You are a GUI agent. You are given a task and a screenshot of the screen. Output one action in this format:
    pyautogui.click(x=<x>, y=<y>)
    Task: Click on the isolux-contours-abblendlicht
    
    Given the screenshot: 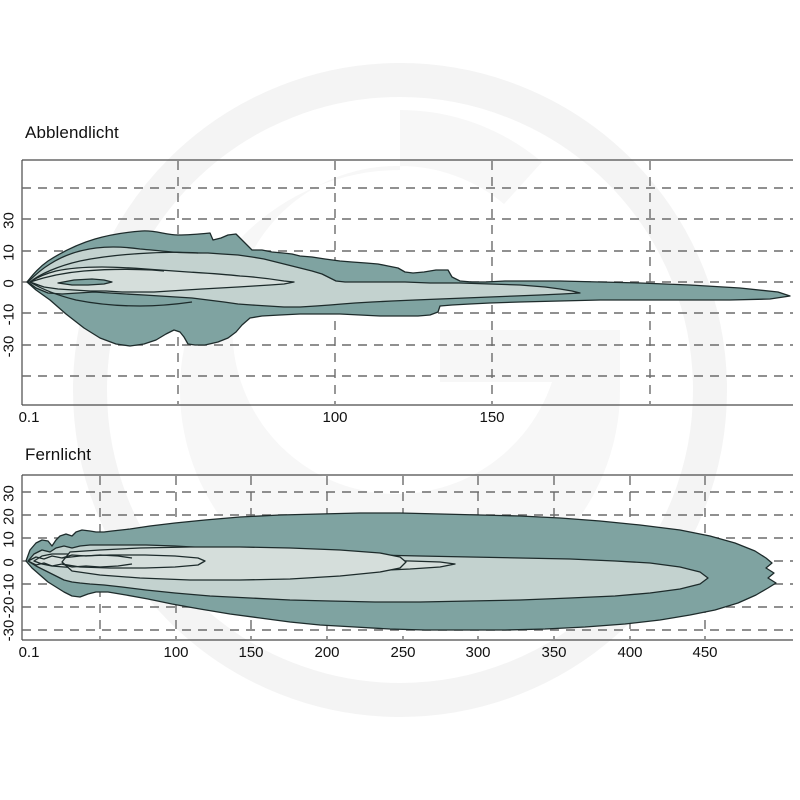 What is the action you would take?
    pyautogui.click(x=408, y=288)
    